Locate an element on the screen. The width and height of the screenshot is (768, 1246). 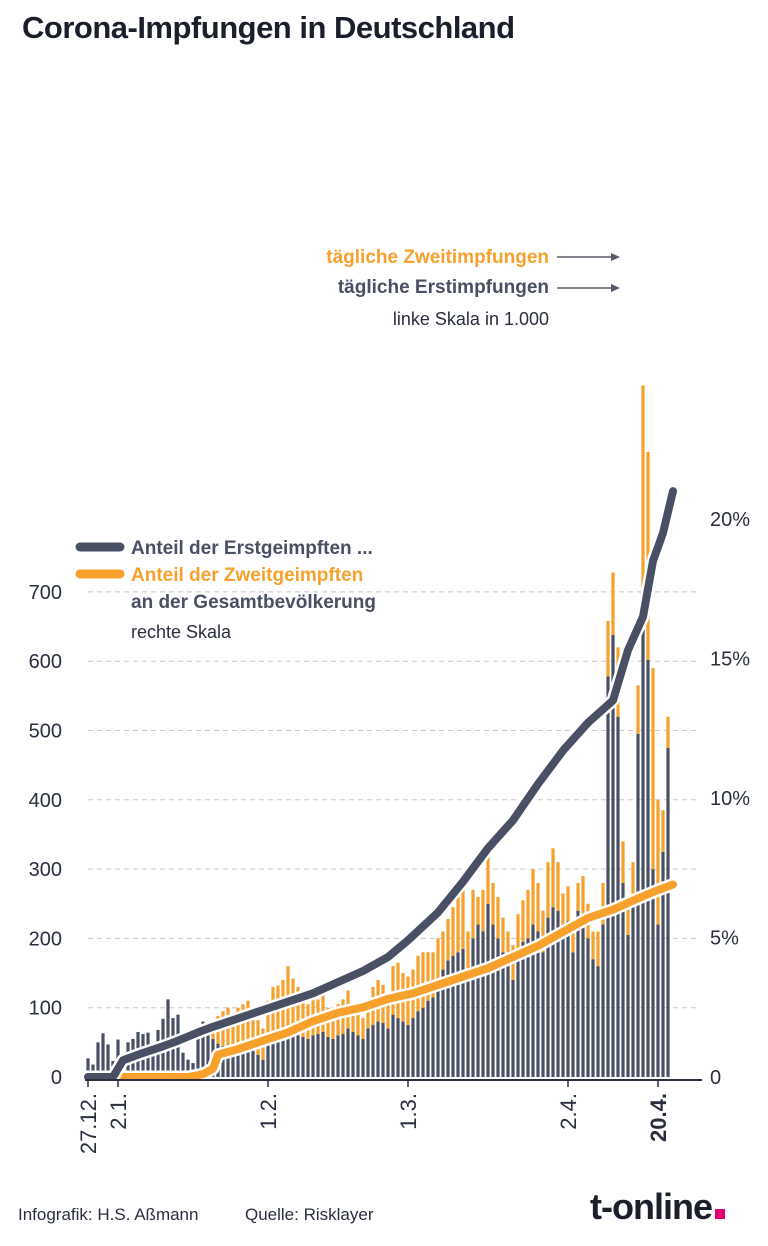
line-second-share is located at coordinates (380, 980).